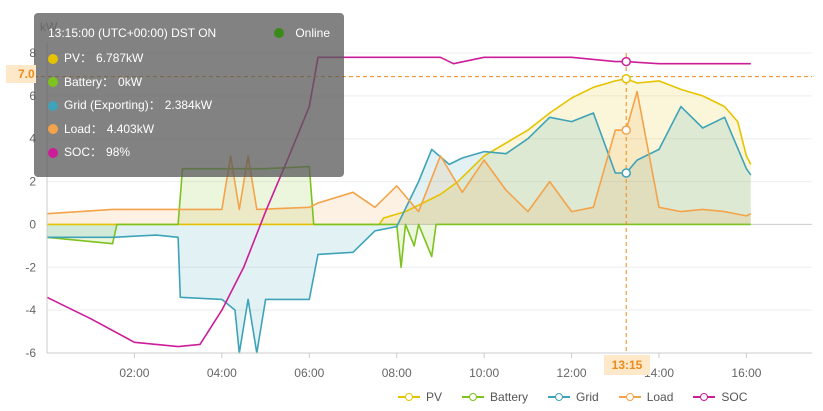  What do you see at coordinates (32, 96) in the screenshot?
I see `y-tick-label: 6` at bounding box center [32, 96].